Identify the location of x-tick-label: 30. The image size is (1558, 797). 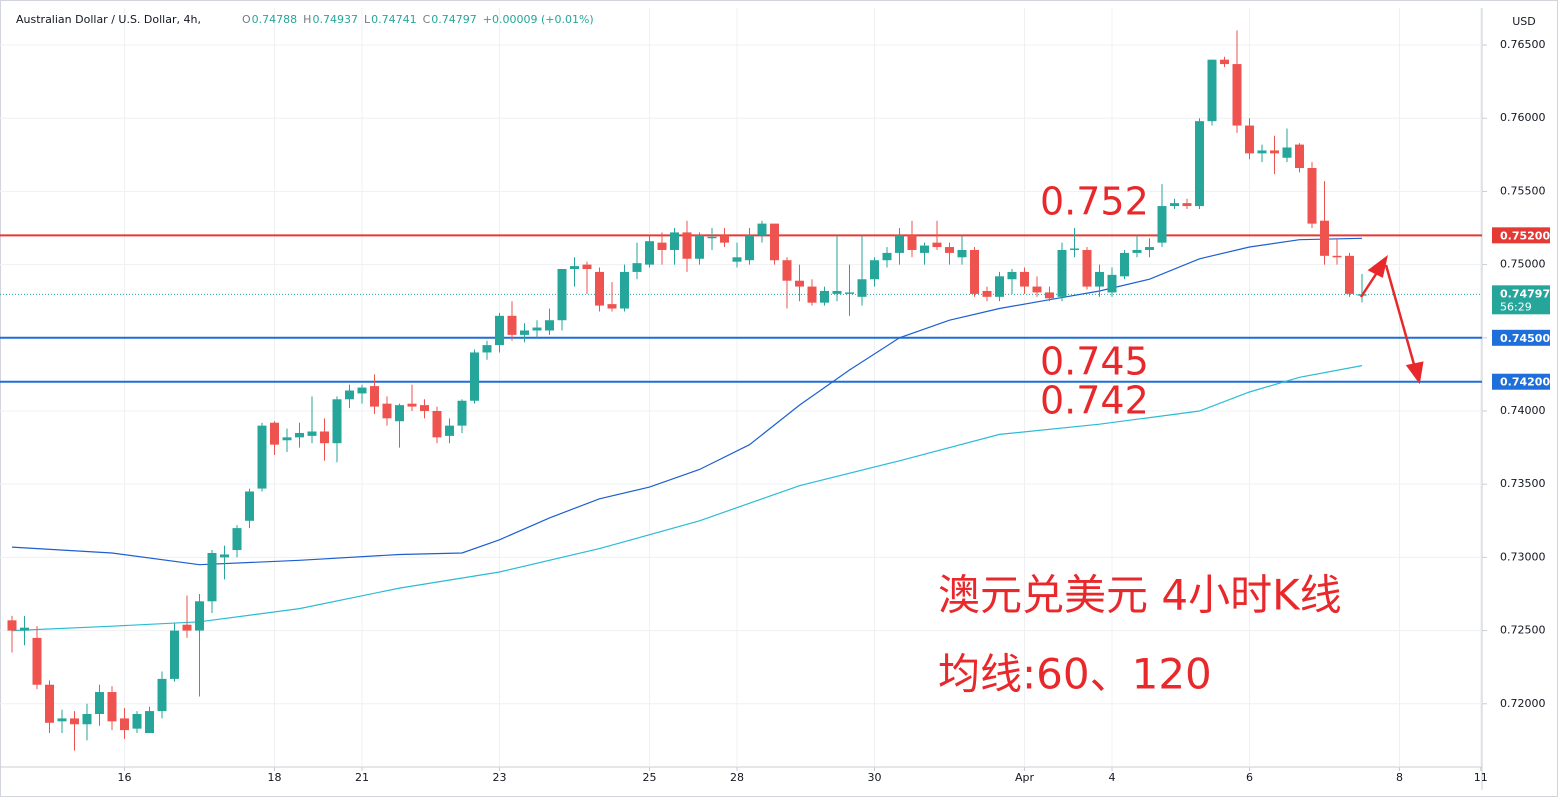
(875, 777).